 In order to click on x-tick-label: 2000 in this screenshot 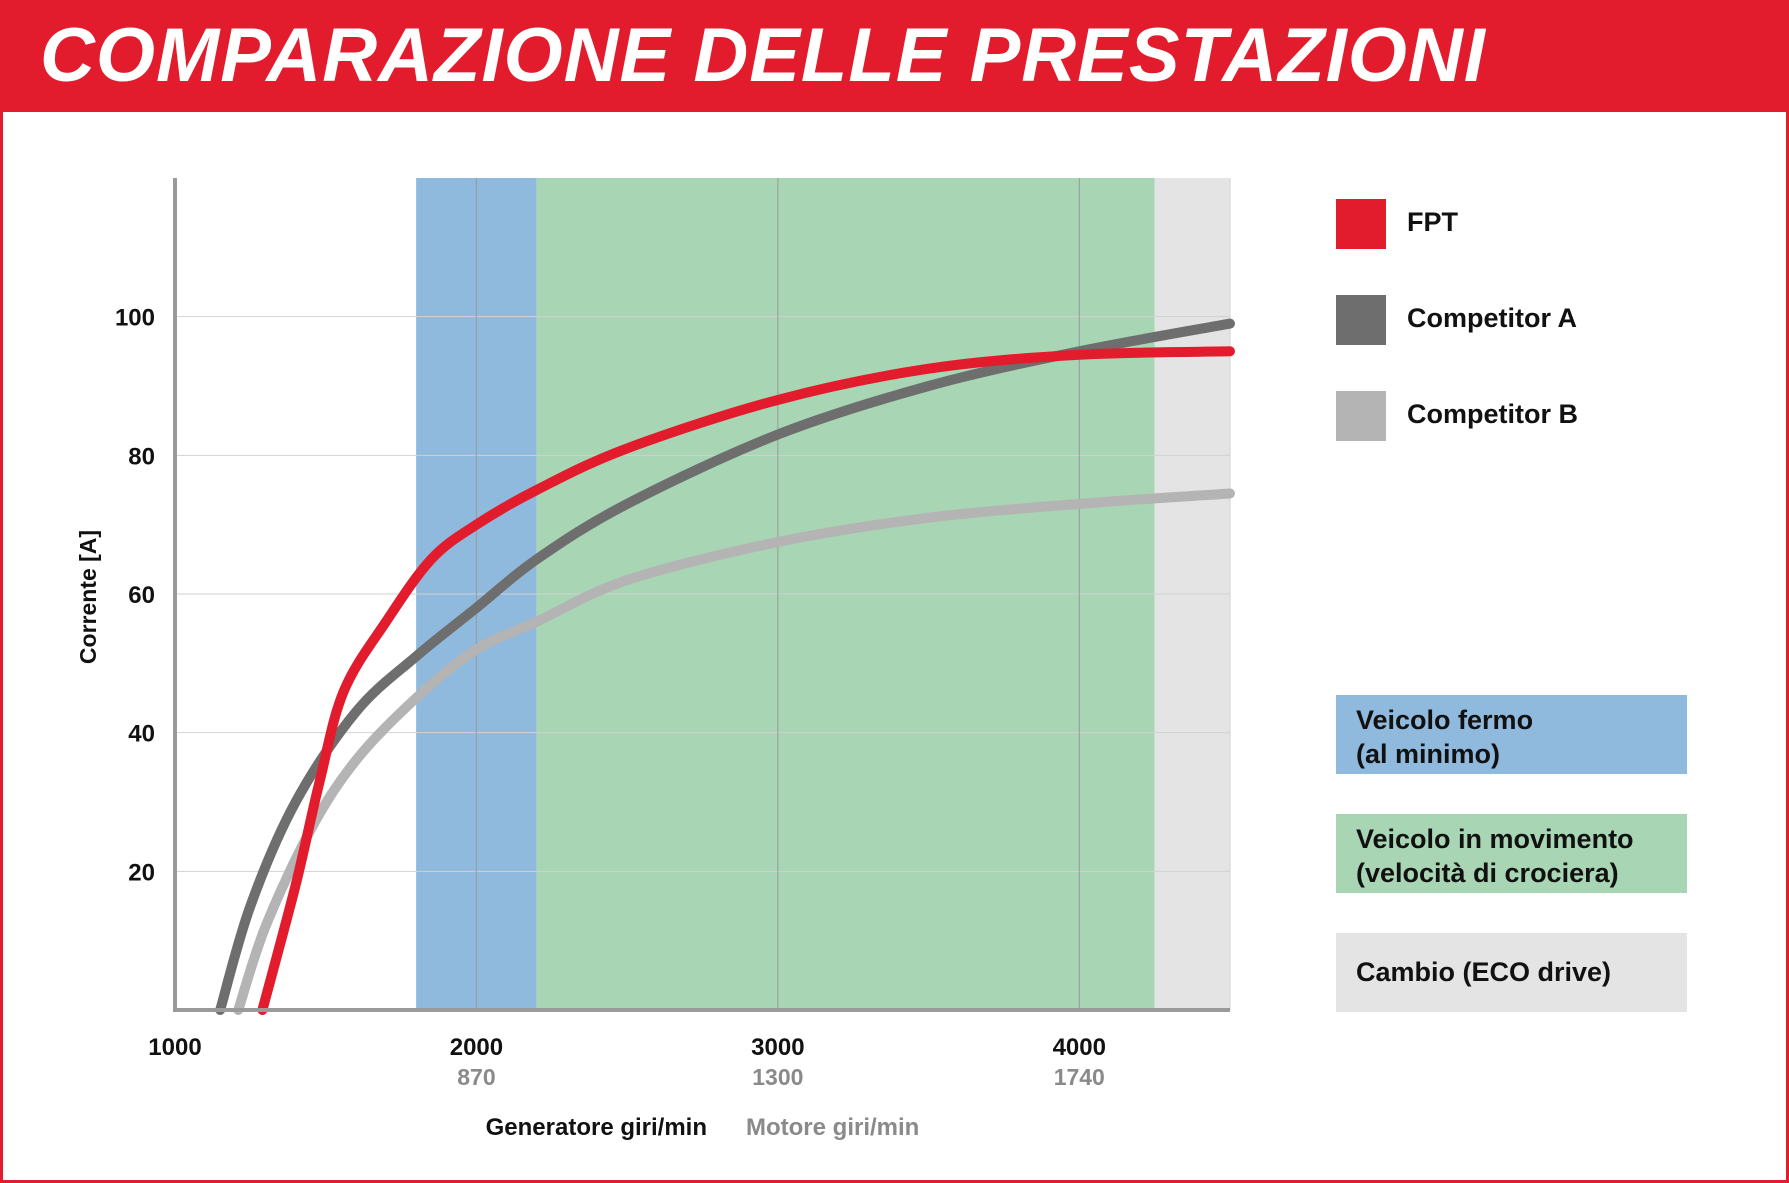, I will do `click(476, 1047)`.